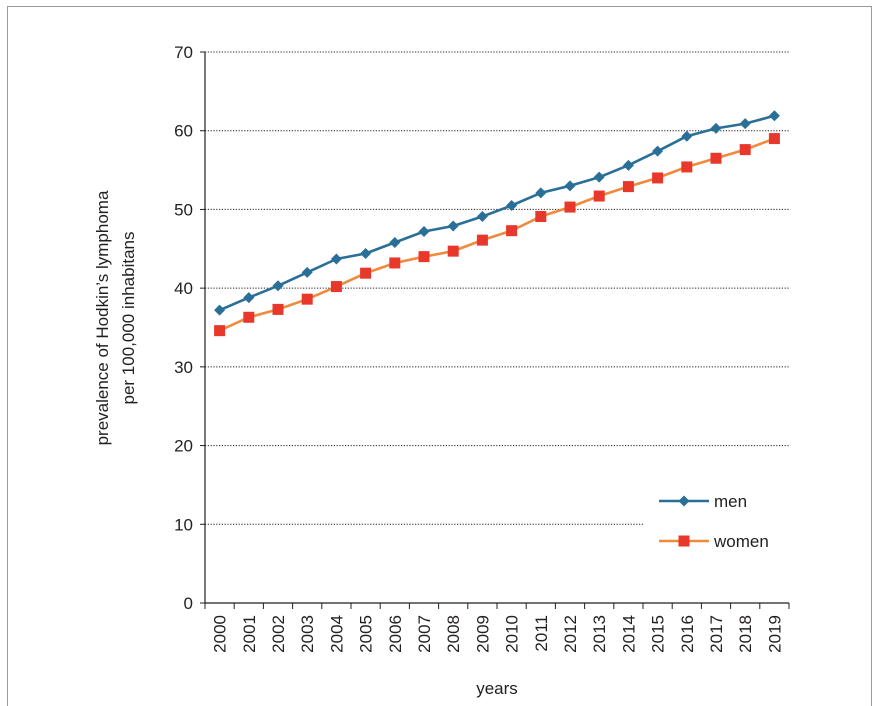  I want to click on x-tick-label: 2015, so click(658, 634).